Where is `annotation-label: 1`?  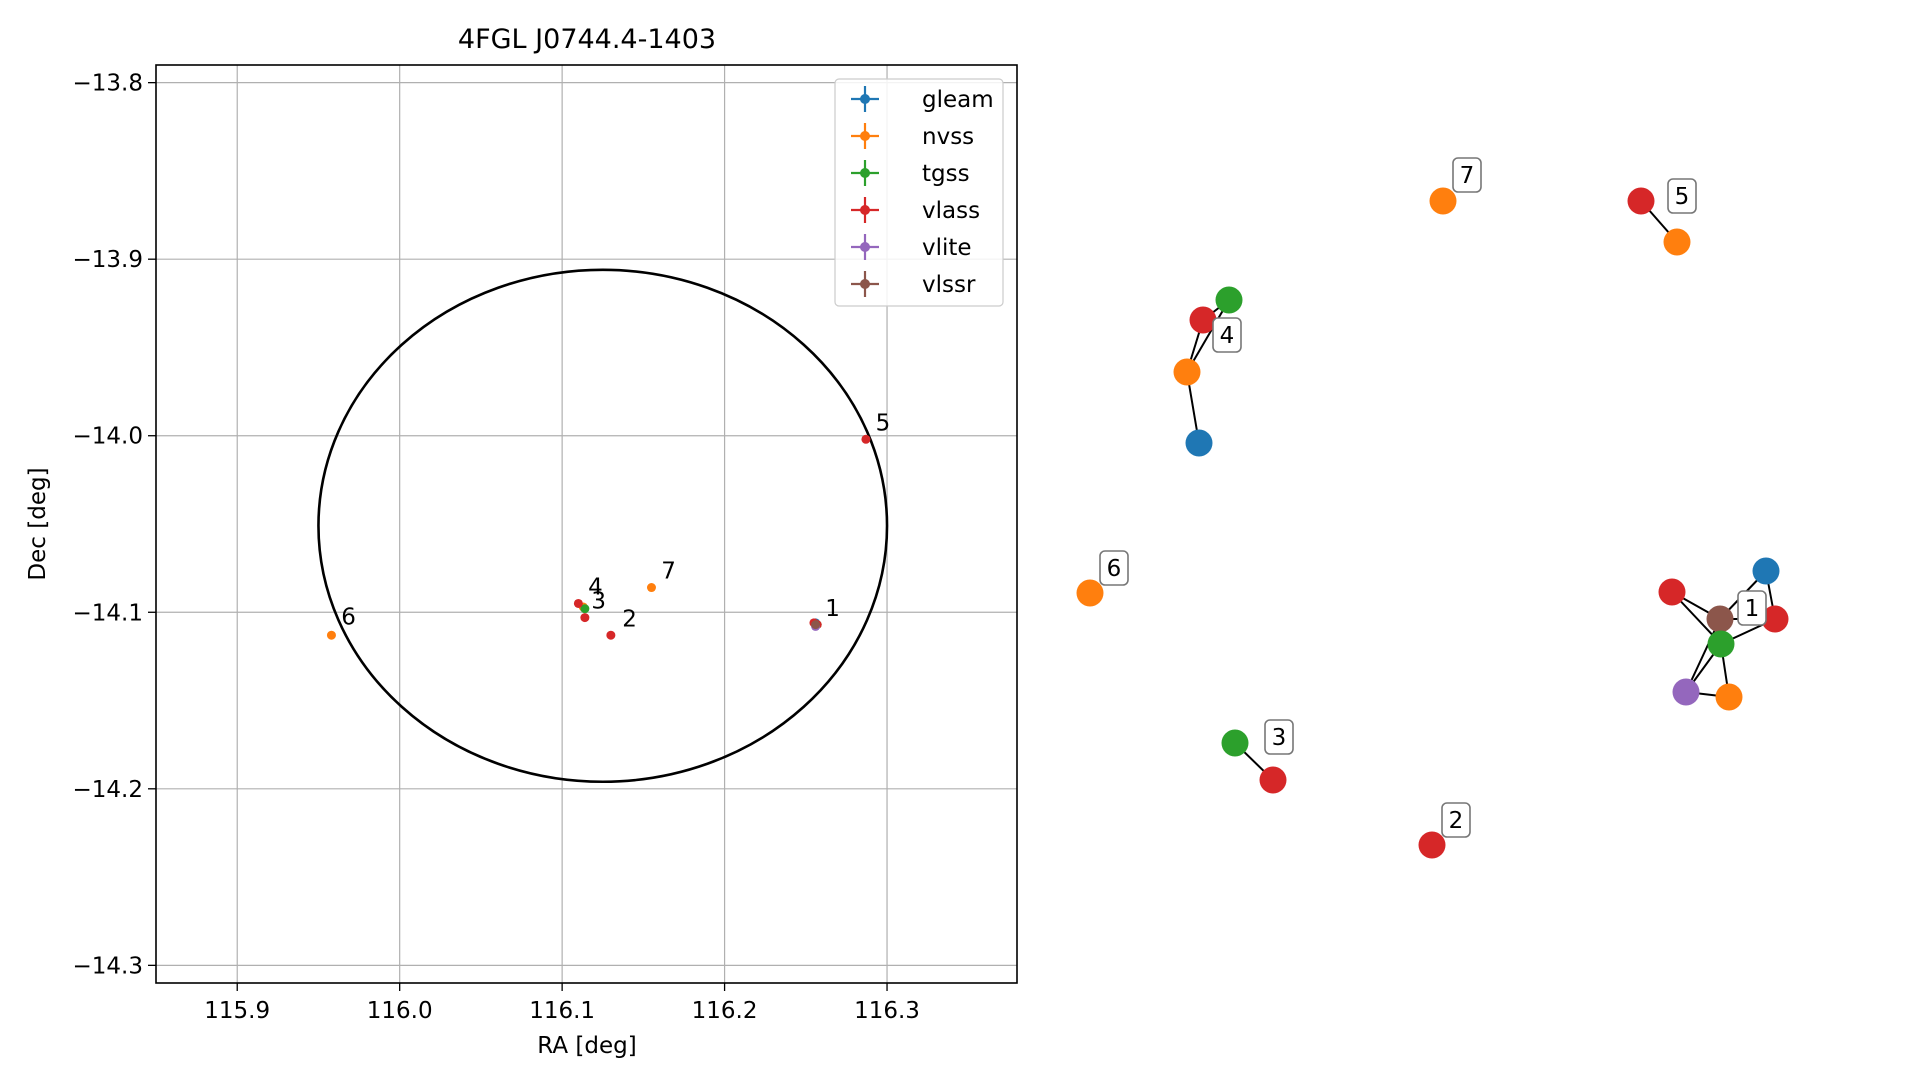
annotation-label: 1 is located at coordinates (832, 609).